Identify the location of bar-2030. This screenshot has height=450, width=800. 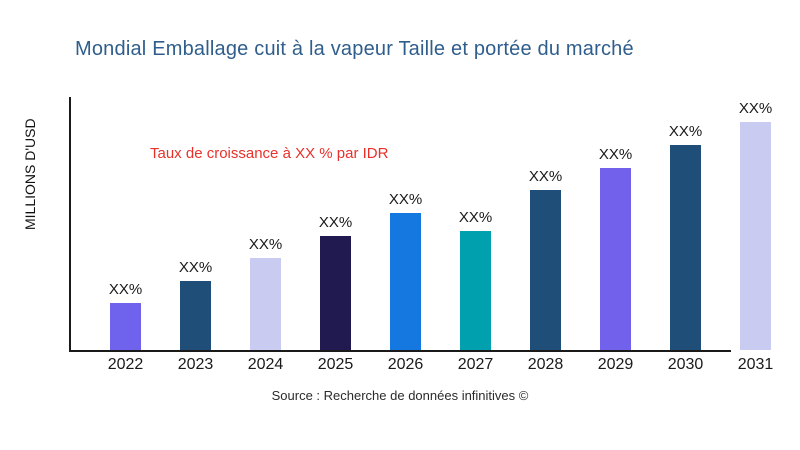
(685, 247).